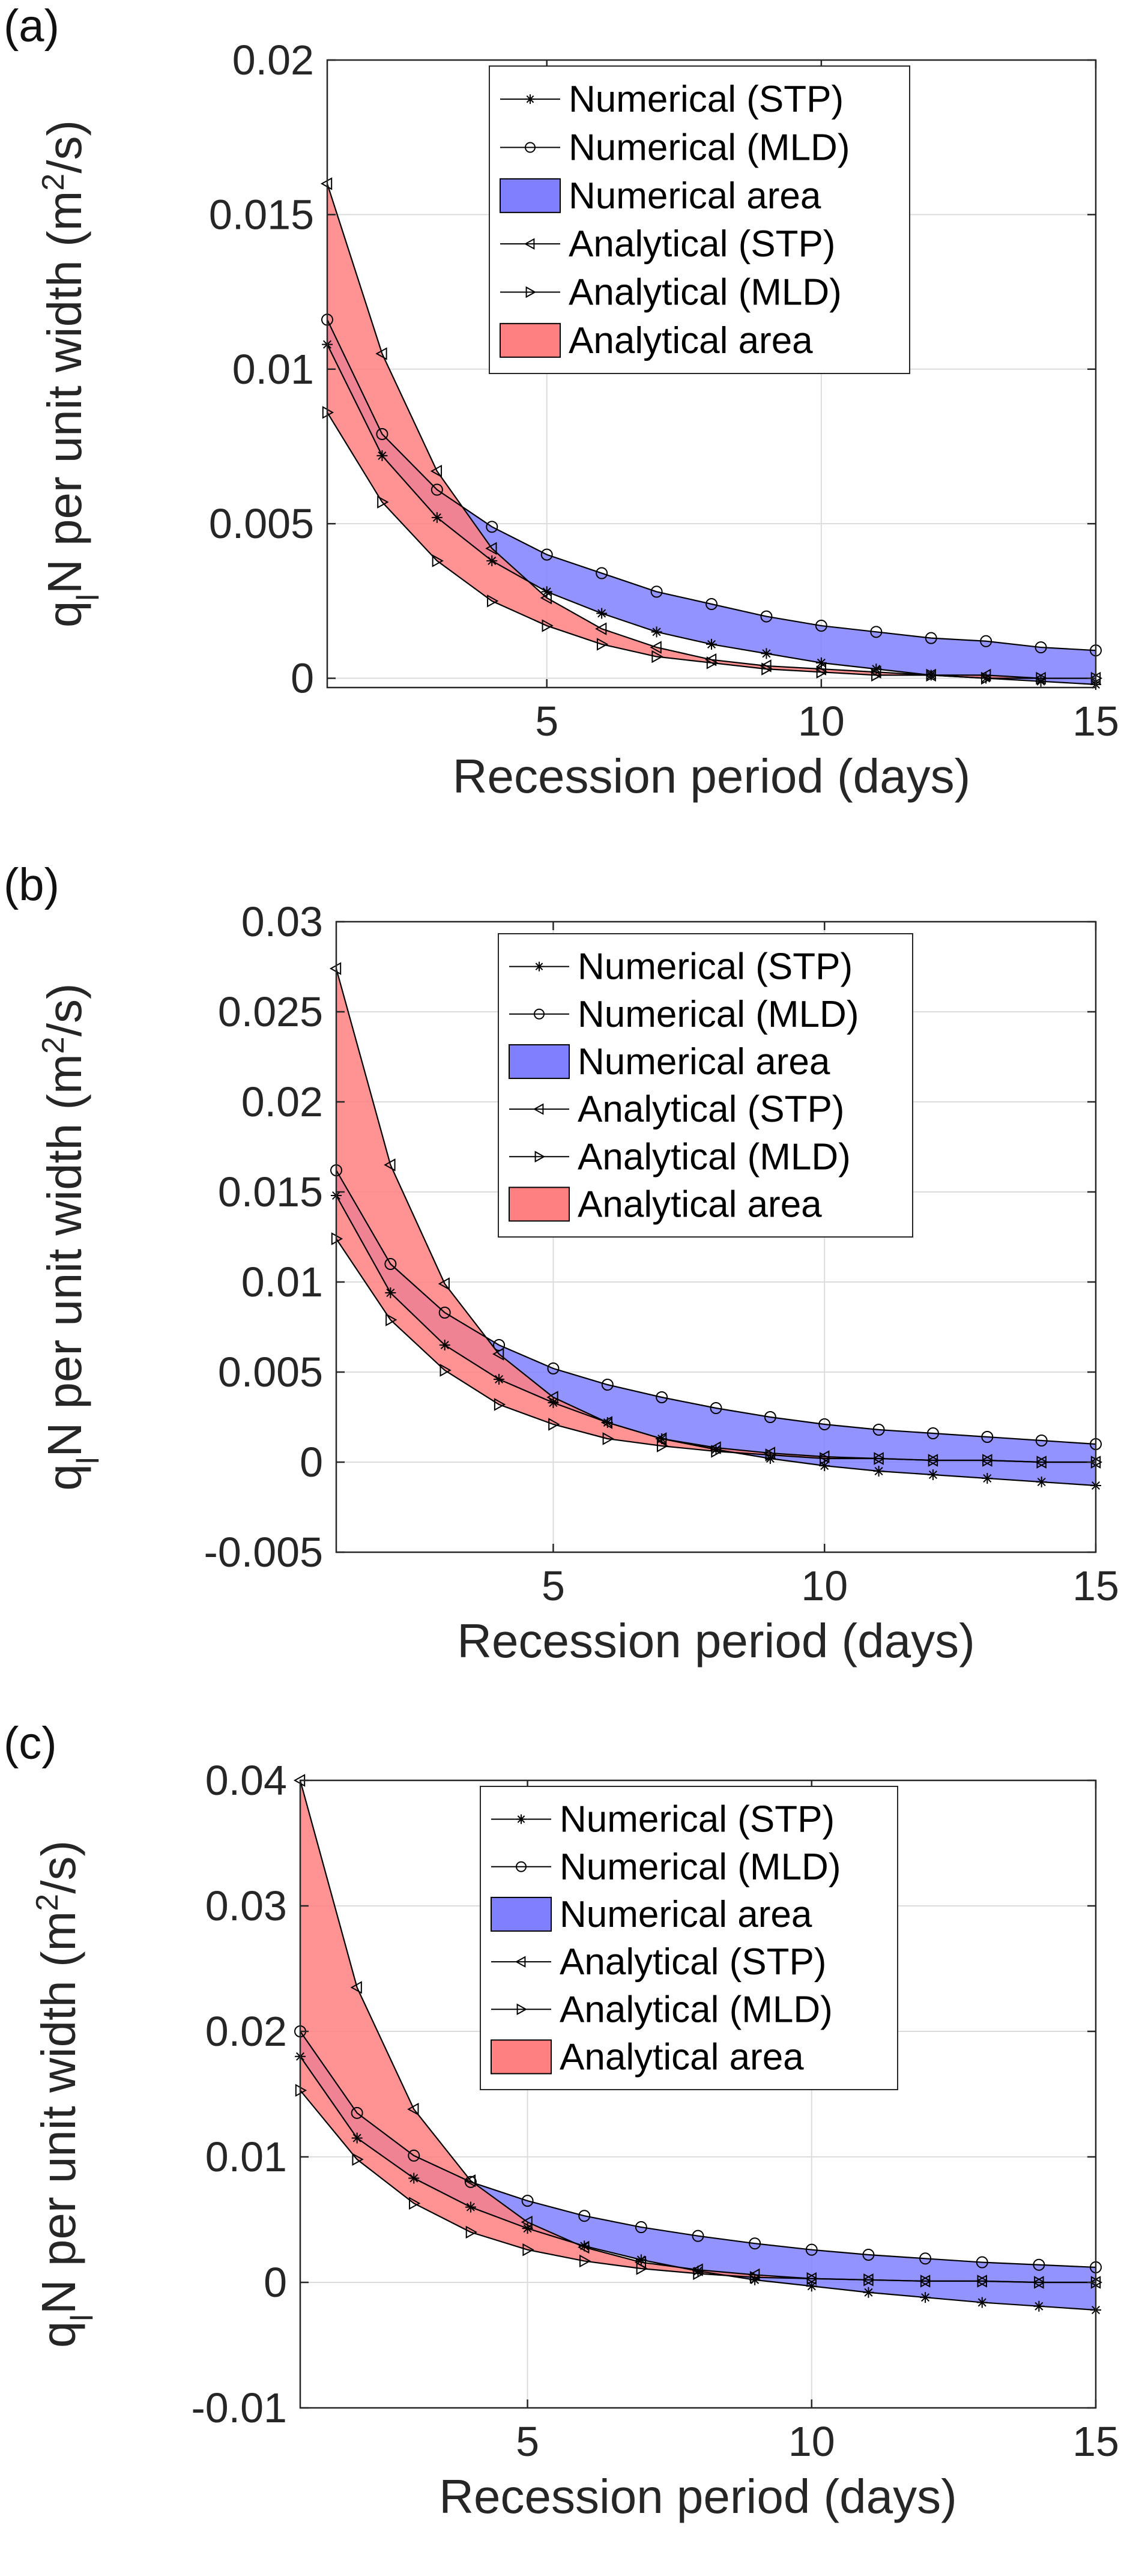 This screenshot has height=2576, width=1136. What do you see at coordinates (263, 1552) in the screenshot?
I see `y-tick-label: -0.005` at bounding box center [263, 1552].